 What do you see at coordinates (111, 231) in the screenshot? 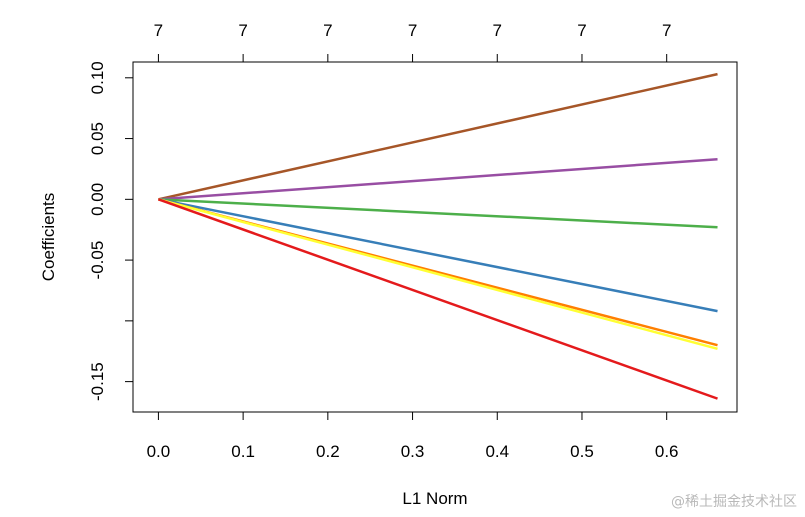
I see `y-axis: -0.15 -0.05 0.00 0.05 0.10` at bounding box center [111, 231].